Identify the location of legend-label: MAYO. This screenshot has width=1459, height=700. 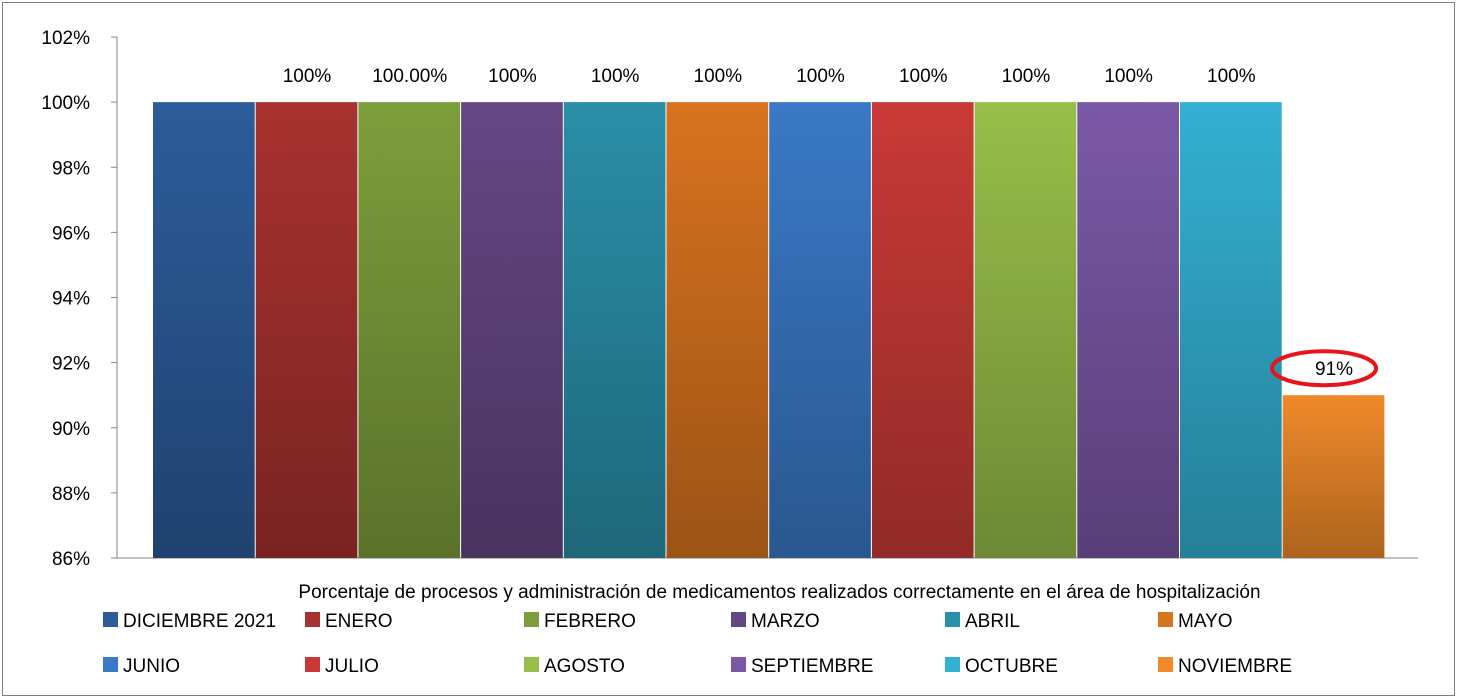
(1205, 621).